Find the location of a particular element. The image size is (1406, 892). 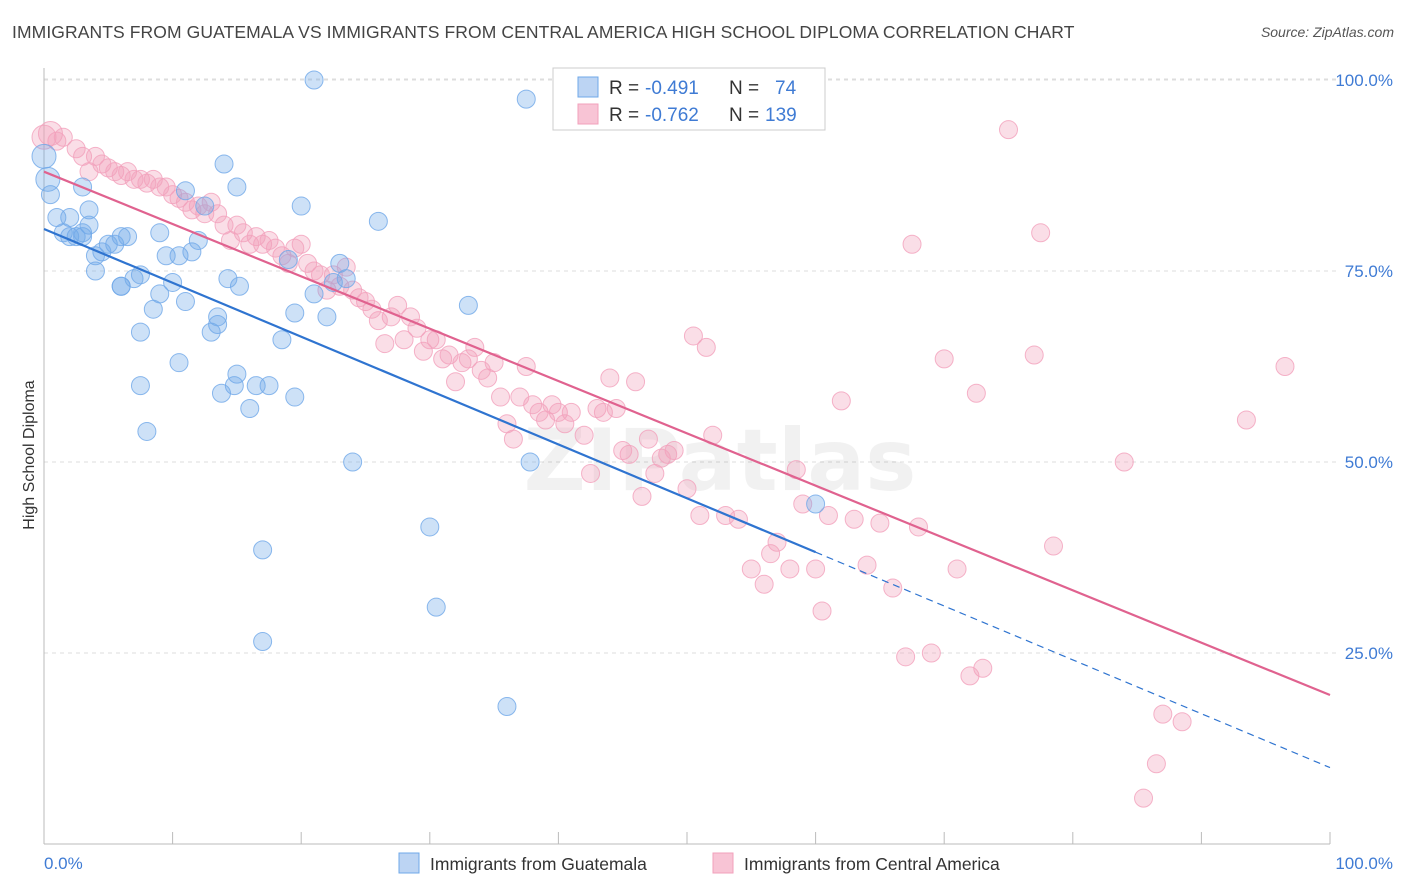

x-tick-label-0: 0.0% is located at coordinates (63, 863).